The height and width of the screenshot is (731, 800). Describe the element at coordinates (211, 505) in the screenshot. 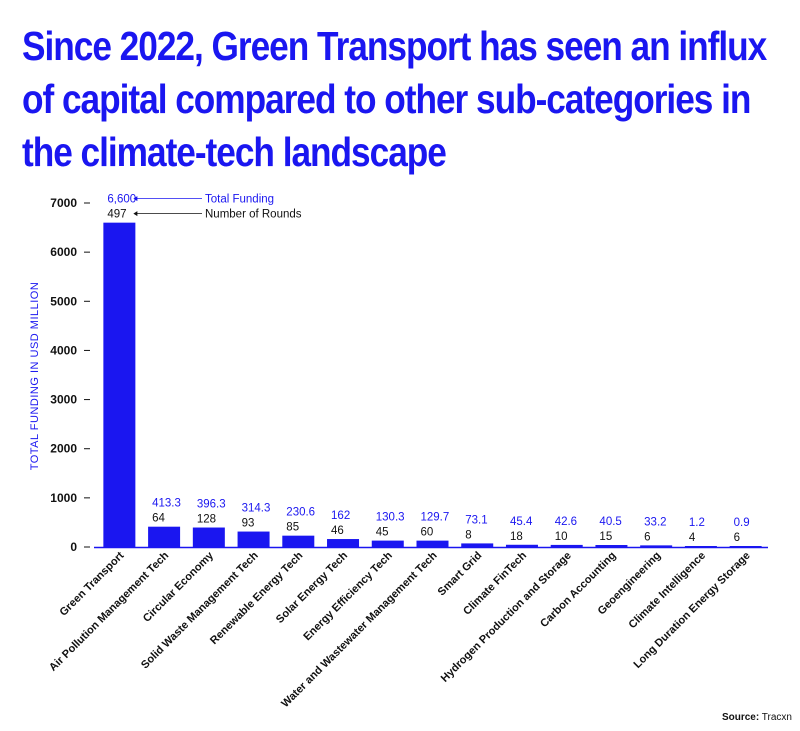

I see `funding-value-label: 396.3` at that location.